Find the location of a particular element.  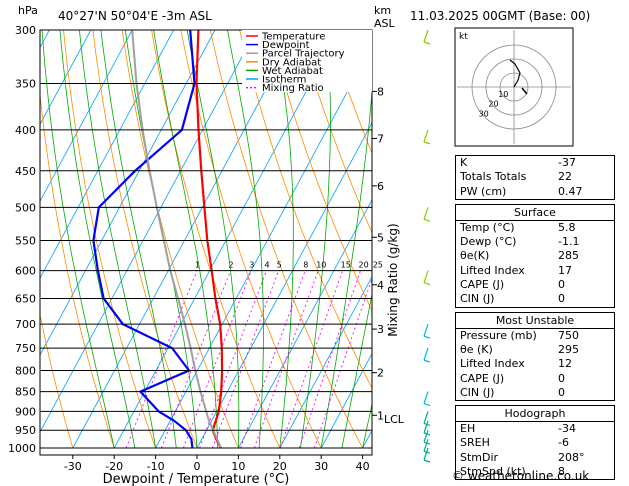

index-row: Totals Totals 22 is located at coordinates (535, 177).